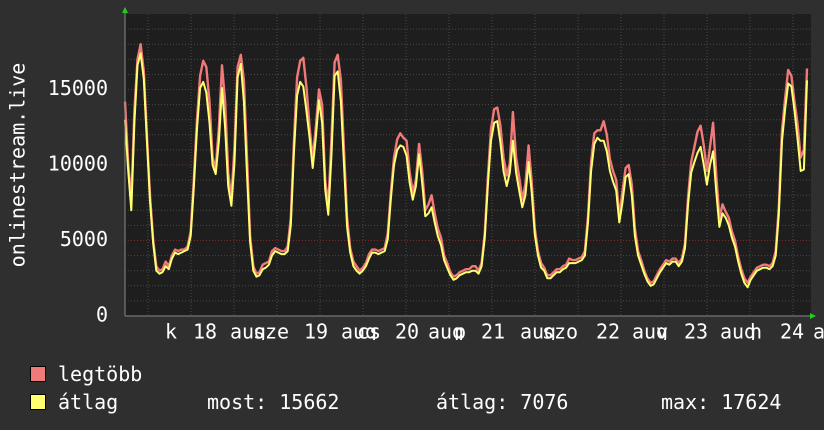 The image size is (824, 430). I want to click on x-tick-label: 20, so click(407, 330).